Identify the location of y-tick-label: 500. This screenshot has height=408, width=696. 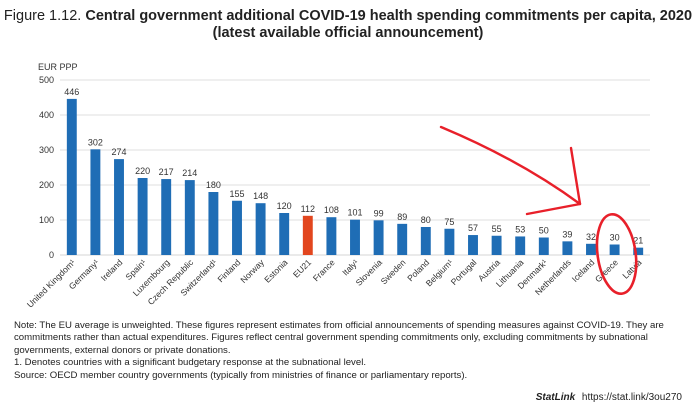
(46, 80).